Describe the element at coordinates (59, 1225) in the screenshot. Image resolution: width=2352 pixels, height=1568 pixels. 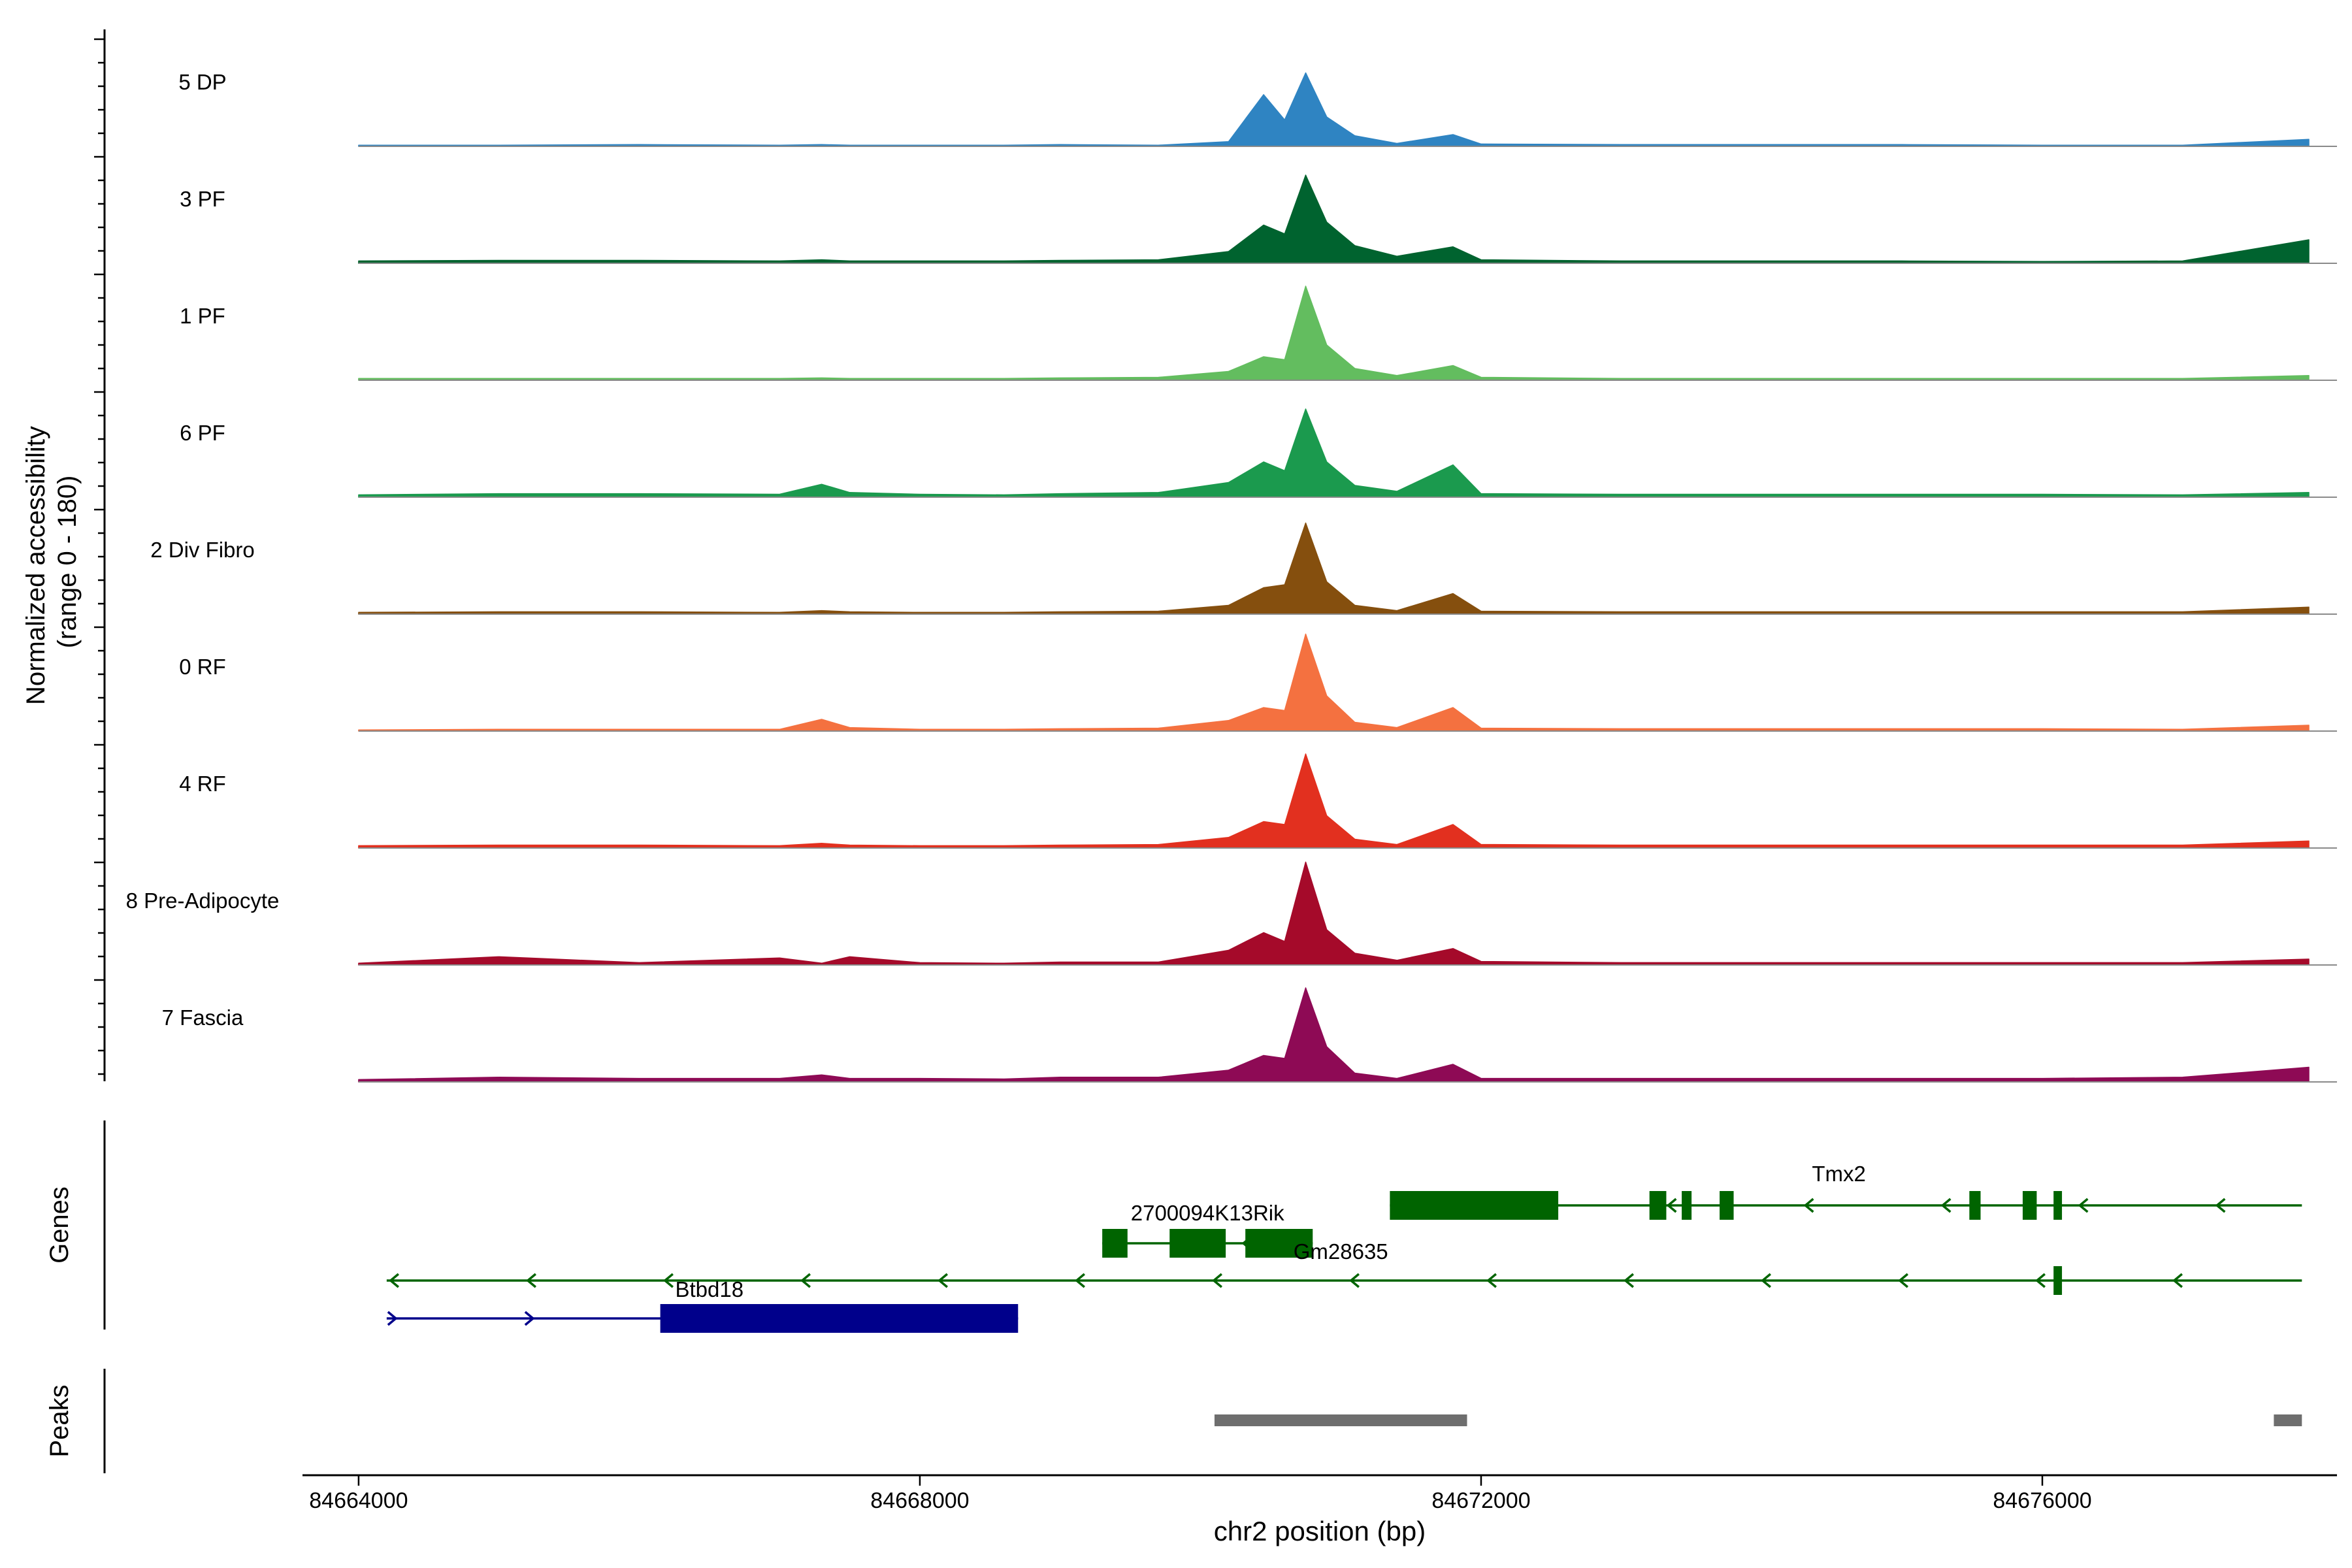
I see `genes-axis-label: Genes` at that location.